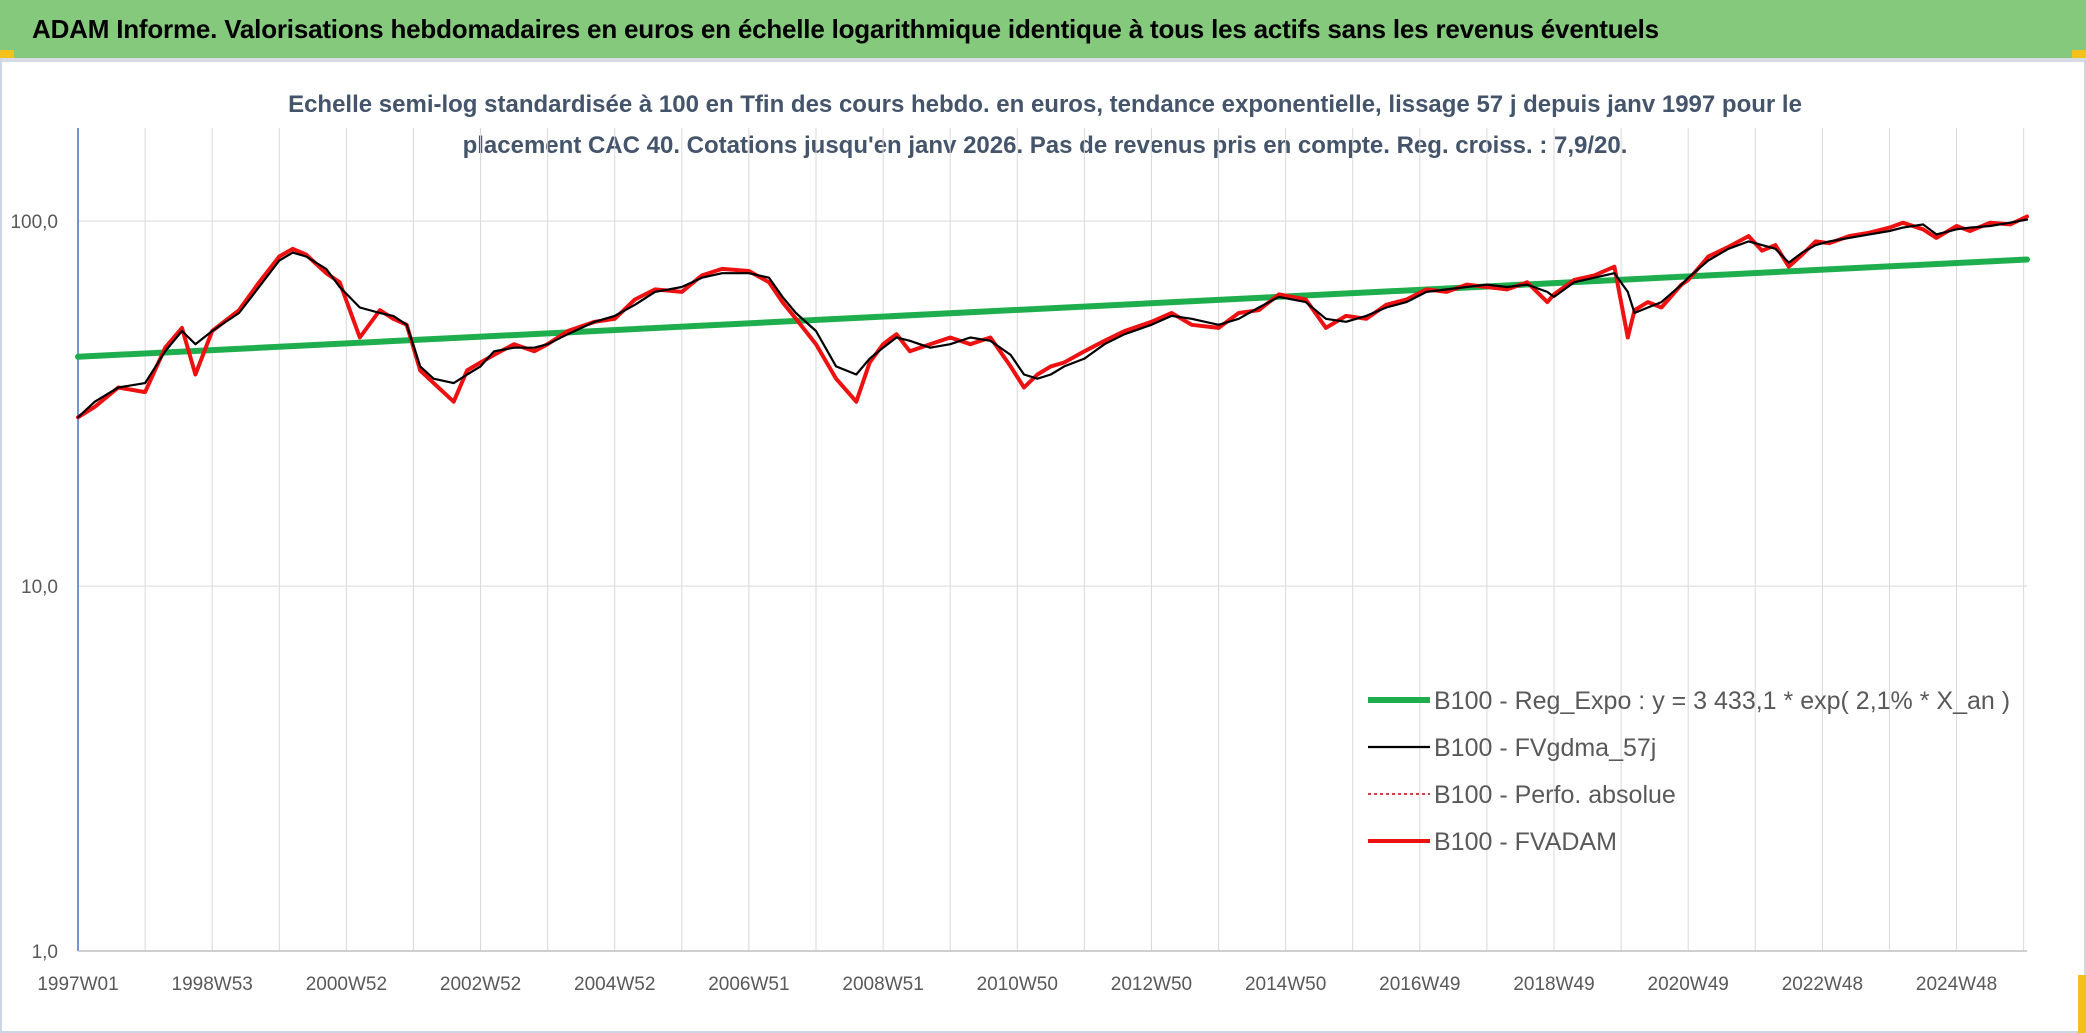 This screenshot has height=1033, width=2086. What do you see at coordinates (1956, 984) in the screenshot?
I see `x-tick-label: 2024W48` at bounding box center [1956, 984].